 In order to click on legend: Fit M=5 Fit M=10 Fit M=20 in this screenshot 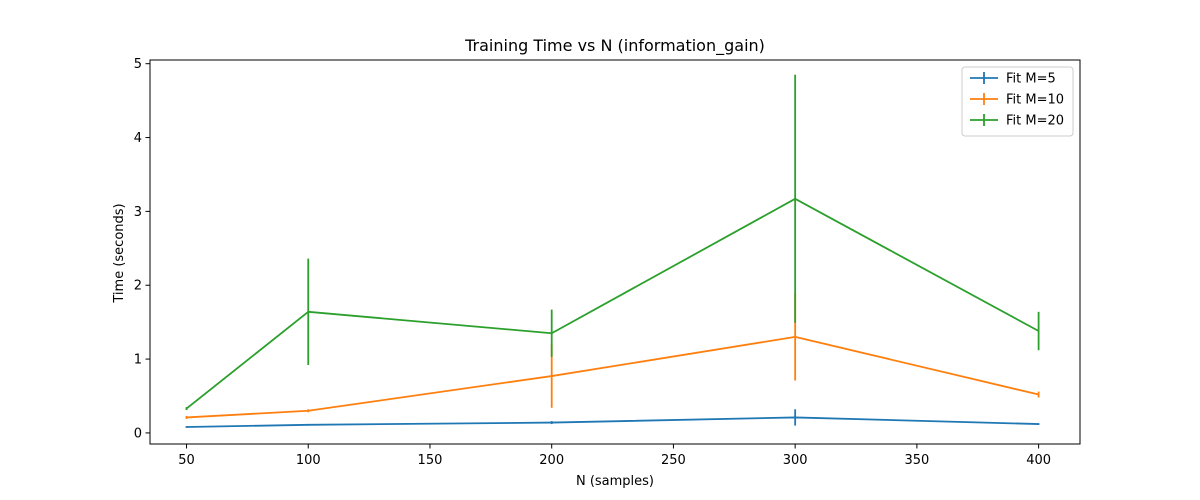, I will do `click(1017, 101)`.